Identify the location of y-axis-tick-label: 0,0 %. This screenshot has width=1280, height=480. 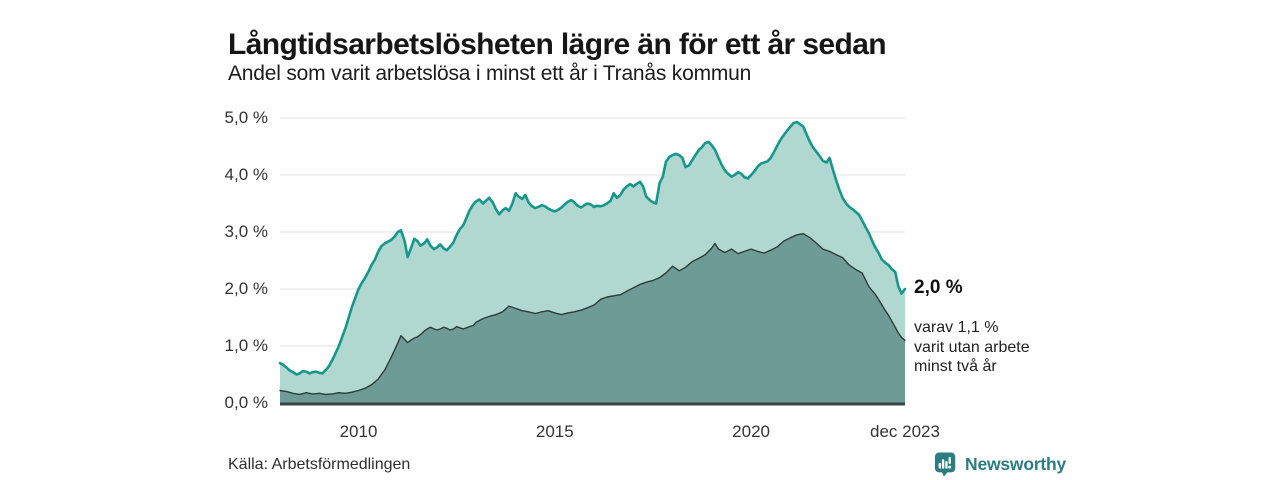
(246, 402).